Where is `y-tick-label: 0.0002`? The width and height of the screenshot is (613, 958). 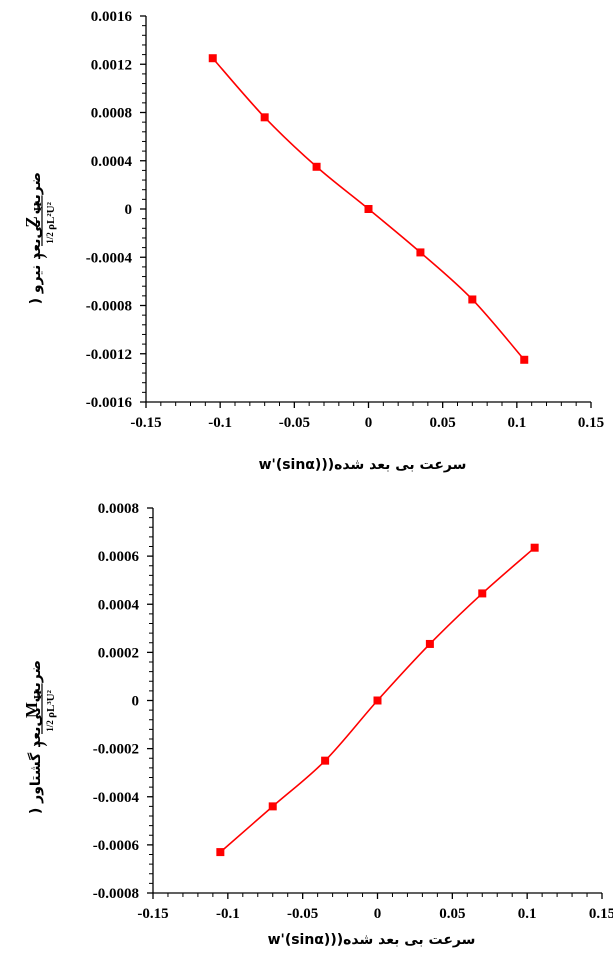 y-tick-label: 0.0002 is located at coordinates (118, 653).